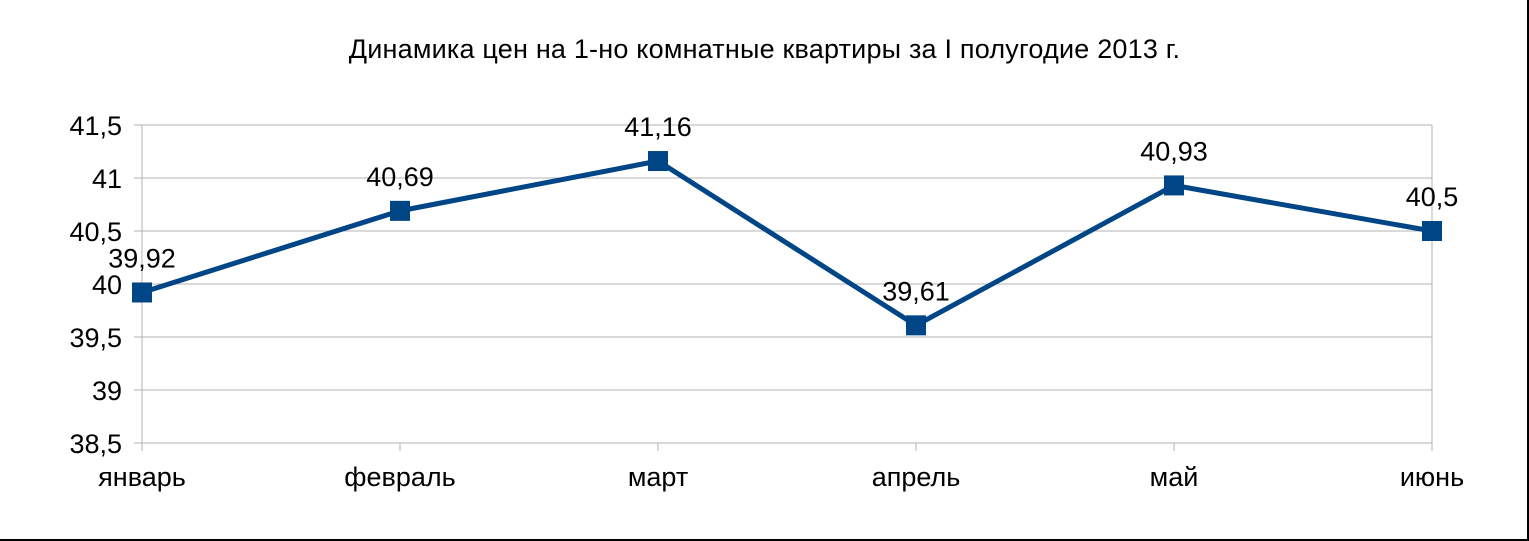 The height and width of the screenshot is (541, 1529). Describe the element at coordinates (95, 126) in the screenshot. I see `y-tick-label: 41,5` at that location.